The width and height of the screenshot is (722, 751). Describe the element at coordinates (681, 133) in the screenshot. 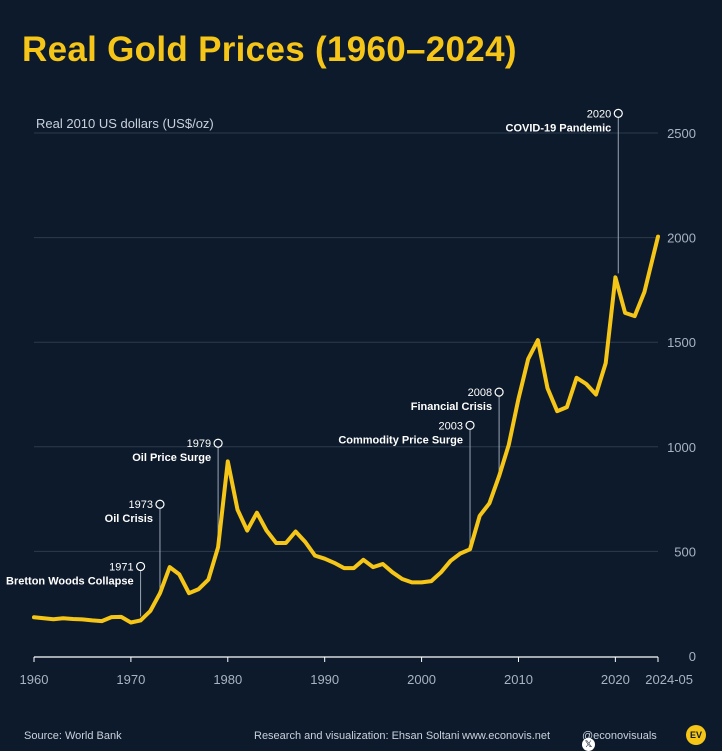

I see `y-tick-label: 2500` at that location.